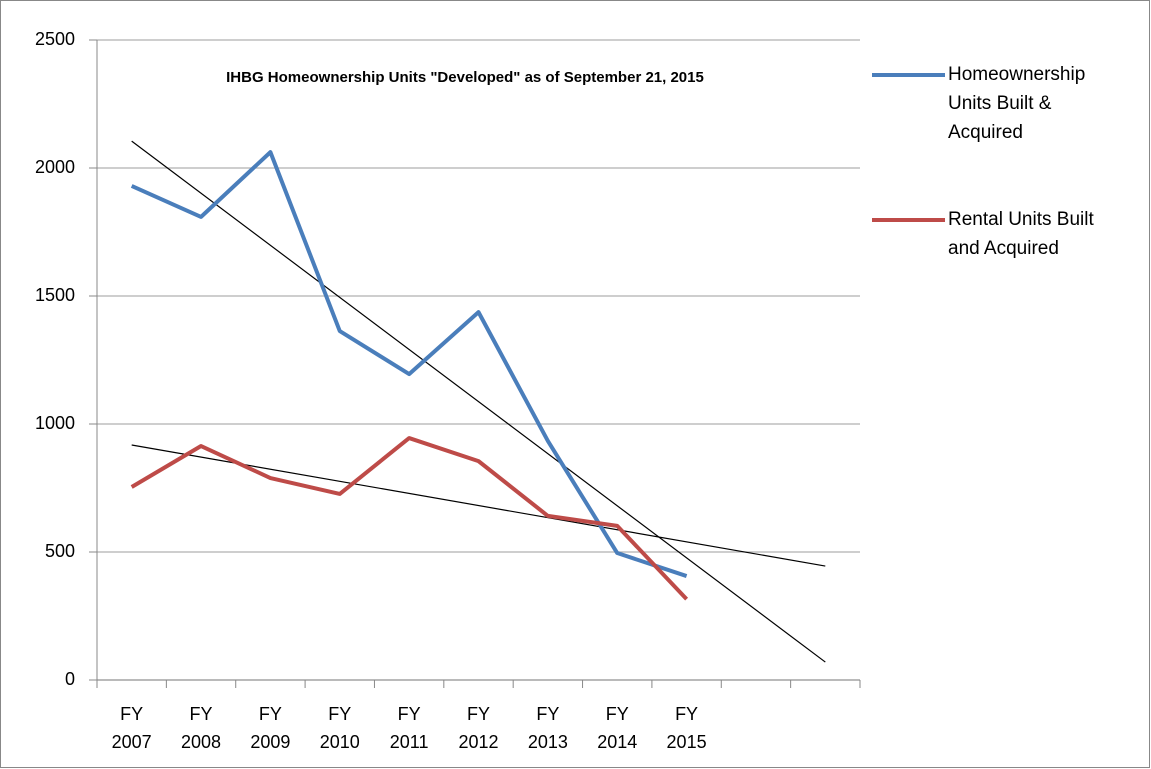 The image size is (1151, 769). Describe the element at coordinates (339, 728) in the screenshot. I see `x-tick-label: FY 2010` at that location.